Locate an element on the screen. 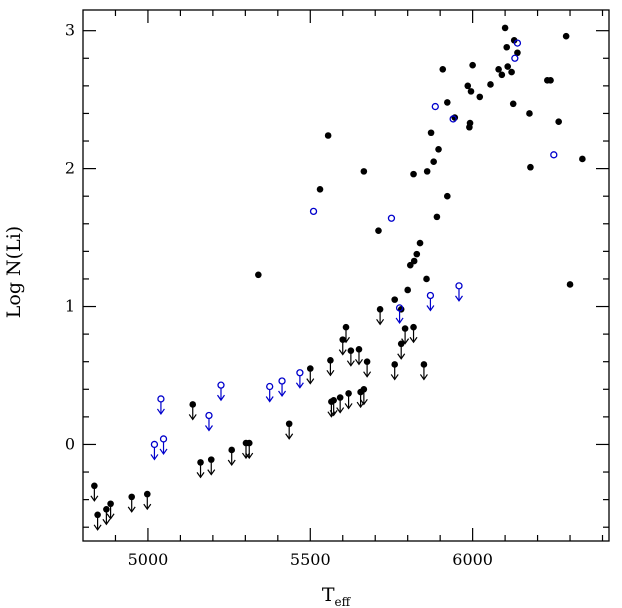  x-tick-label: 5500 is located at coordinates (310, 559).